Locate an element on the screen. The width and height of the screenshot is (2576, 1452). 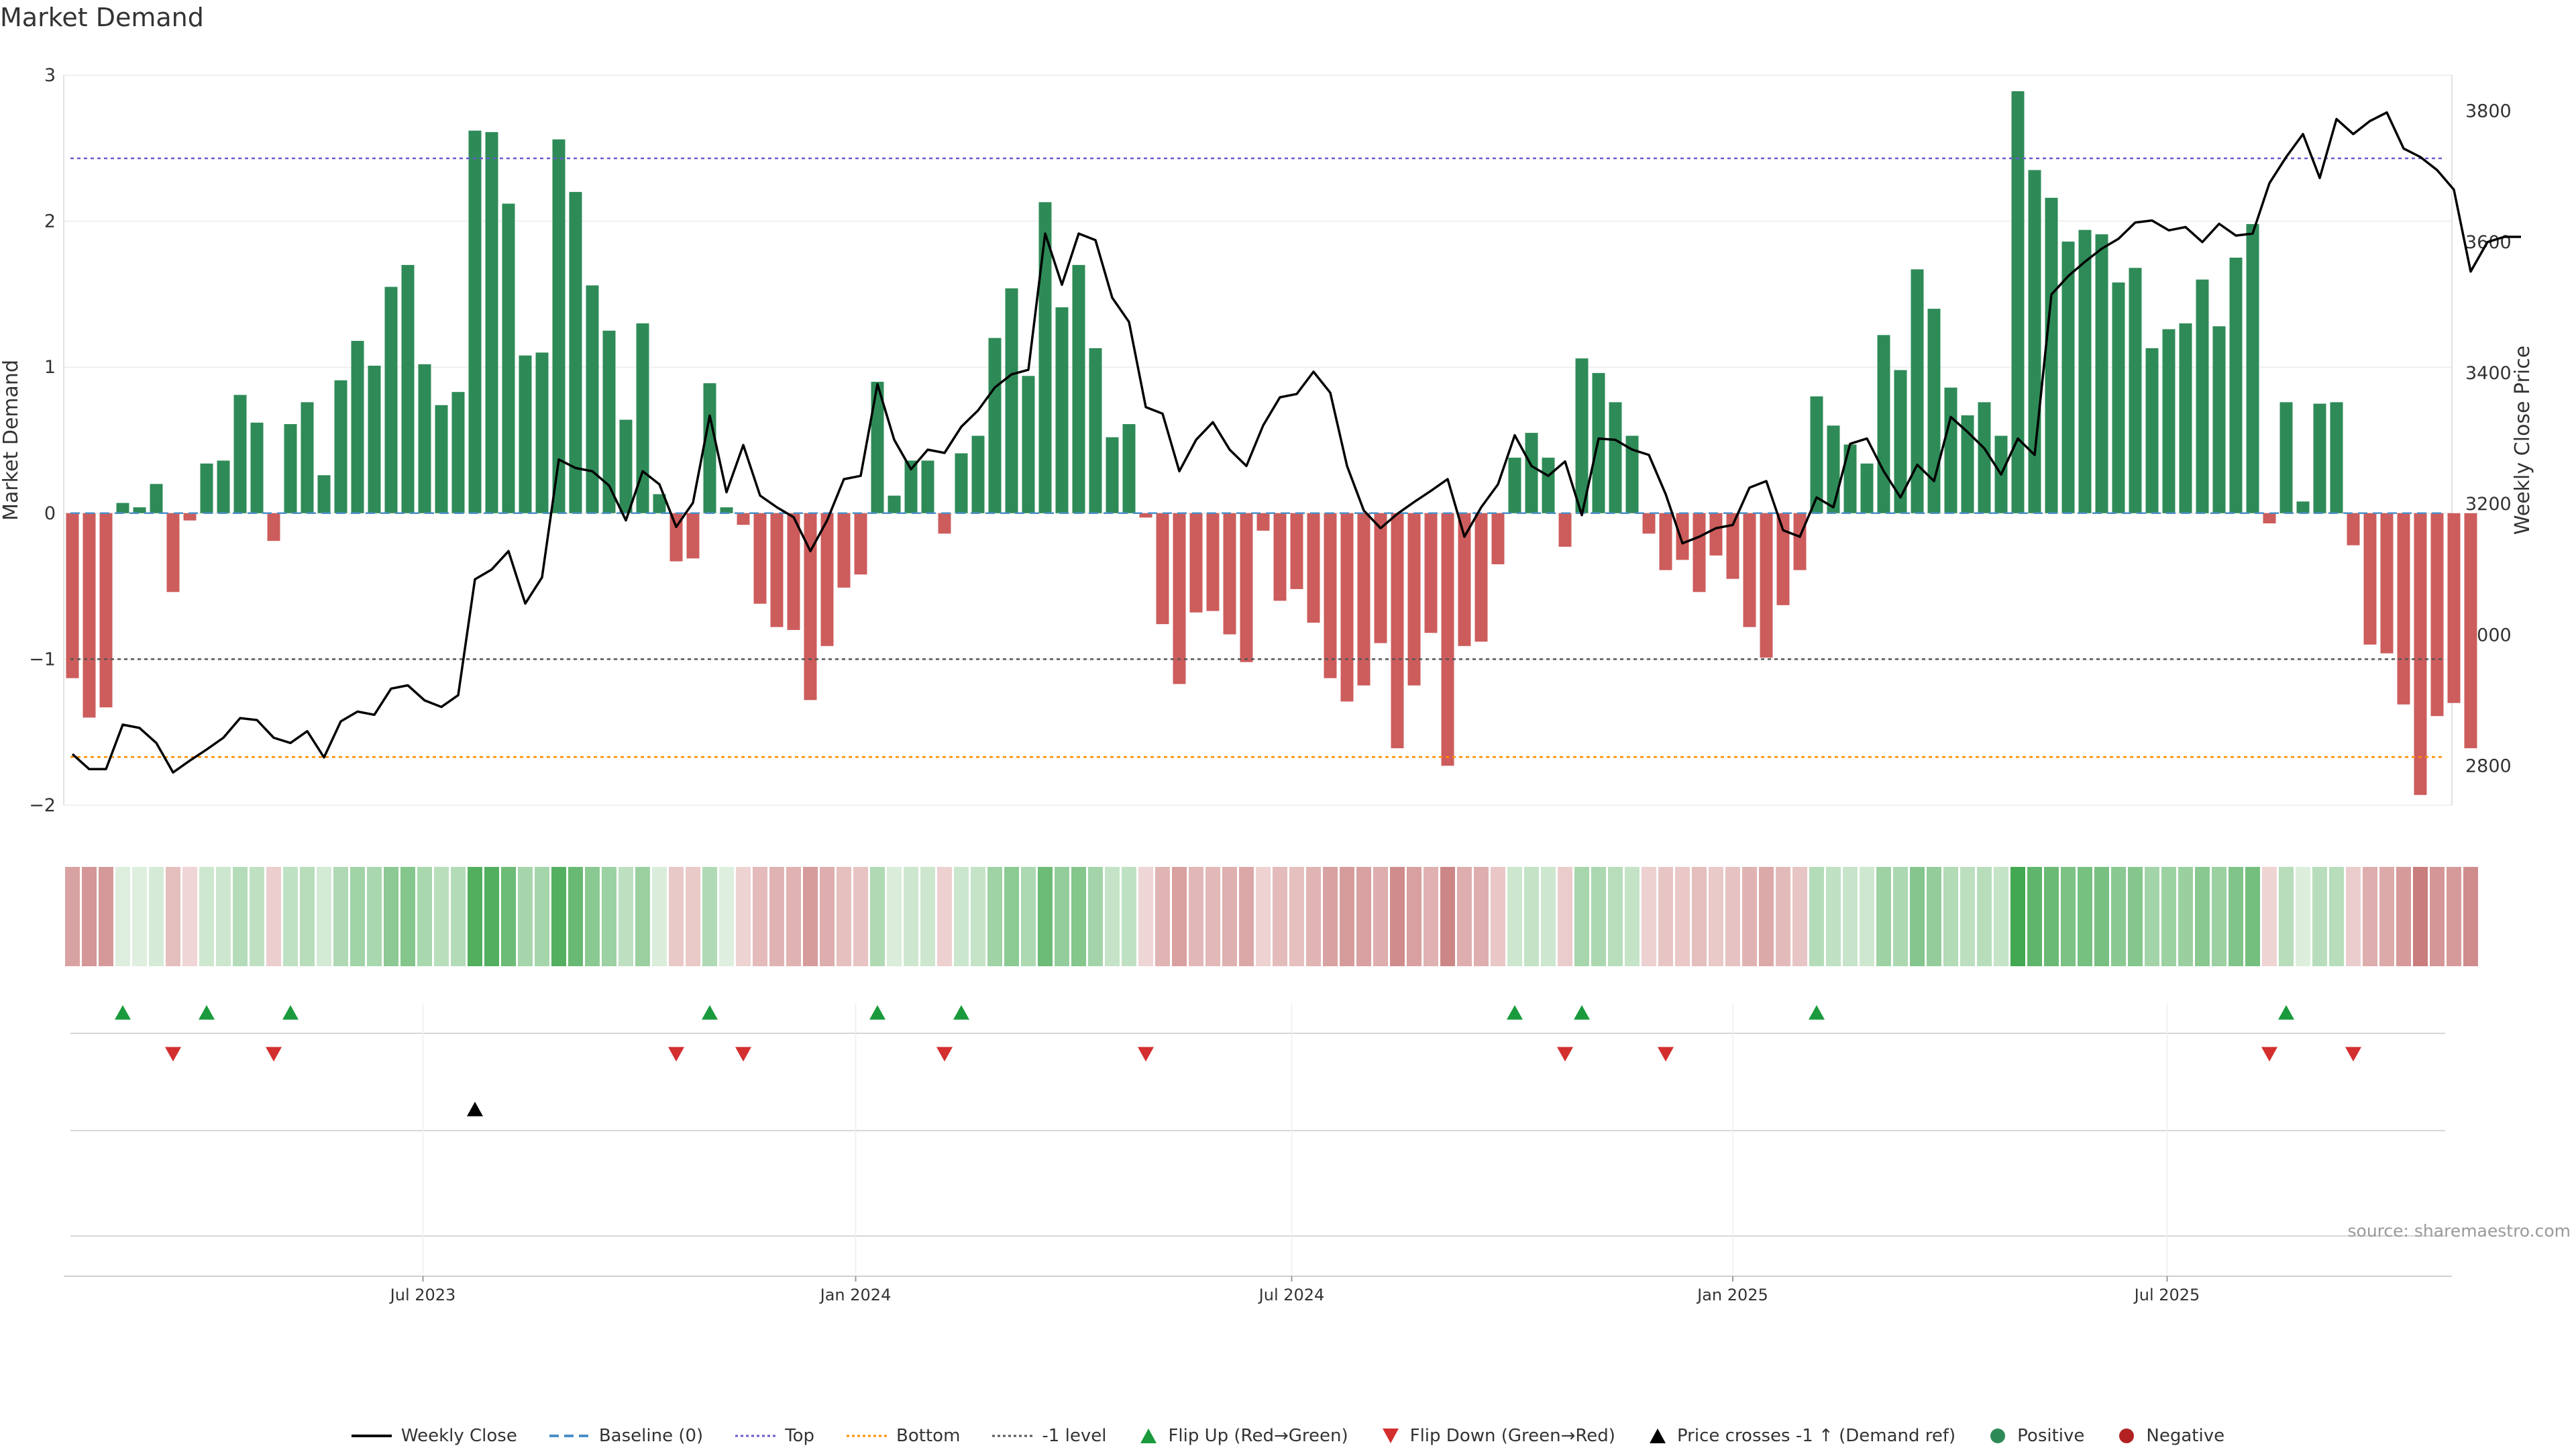
legend-item: Price crosses -1 ↑ (Demand ref) is located at coordinates (1801, 1436).